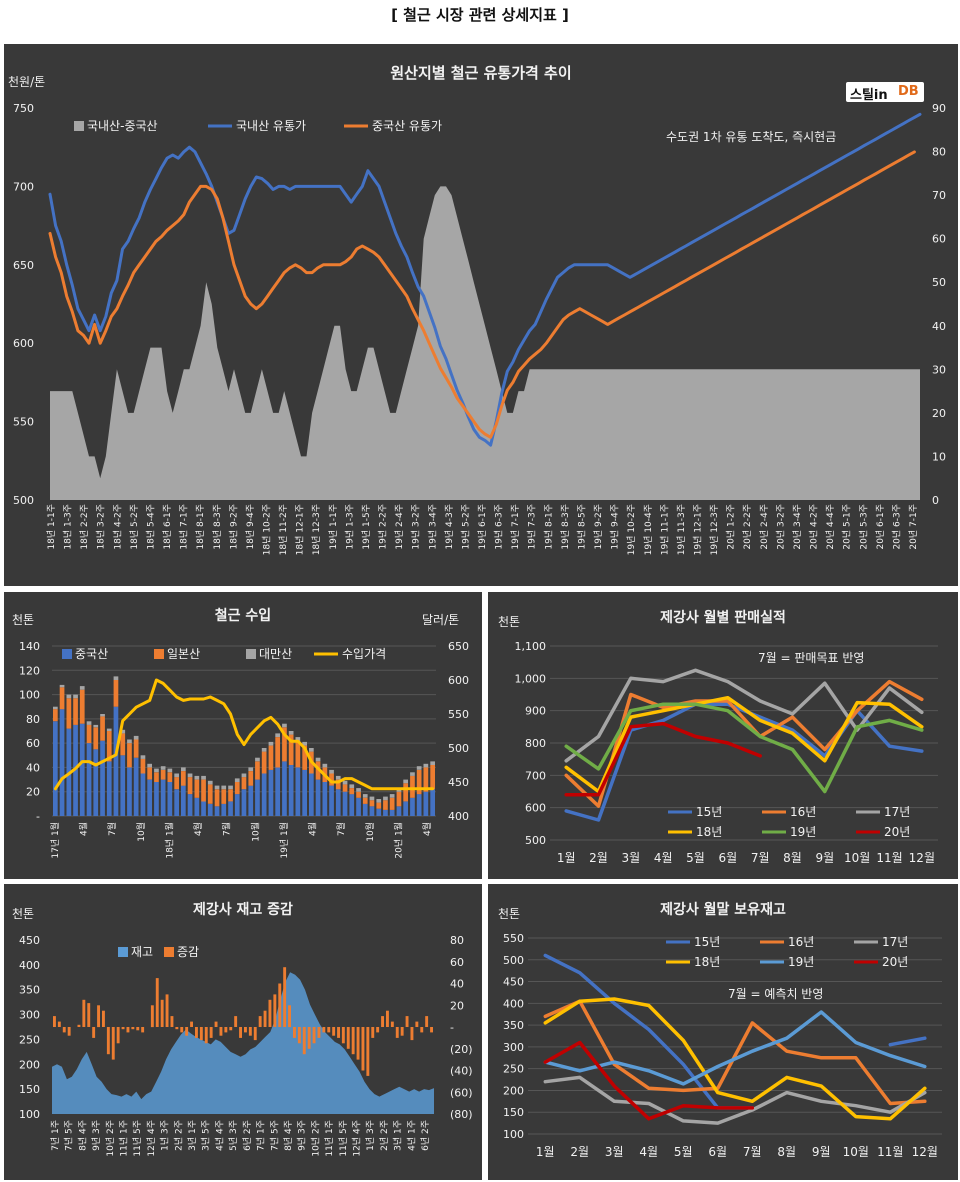 The height and width of the screenshot is (1182, 960). Describe the element at coordinates (457, 984) in the screenshot. I see `y2-tick-label: 40` at that location.